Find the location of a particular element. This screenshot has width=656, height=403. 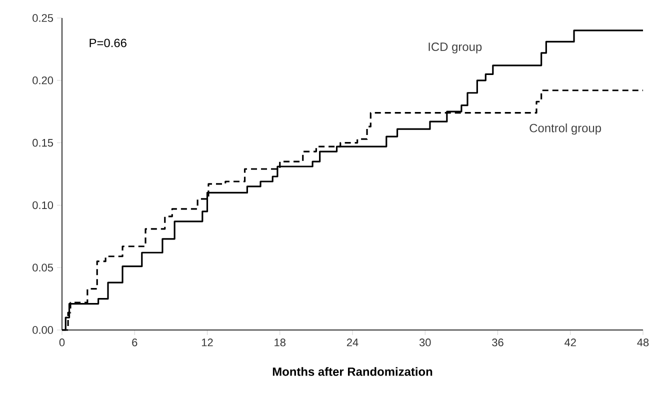

x-axis-title: Months after Randomization is located at coordinates (352, 371).